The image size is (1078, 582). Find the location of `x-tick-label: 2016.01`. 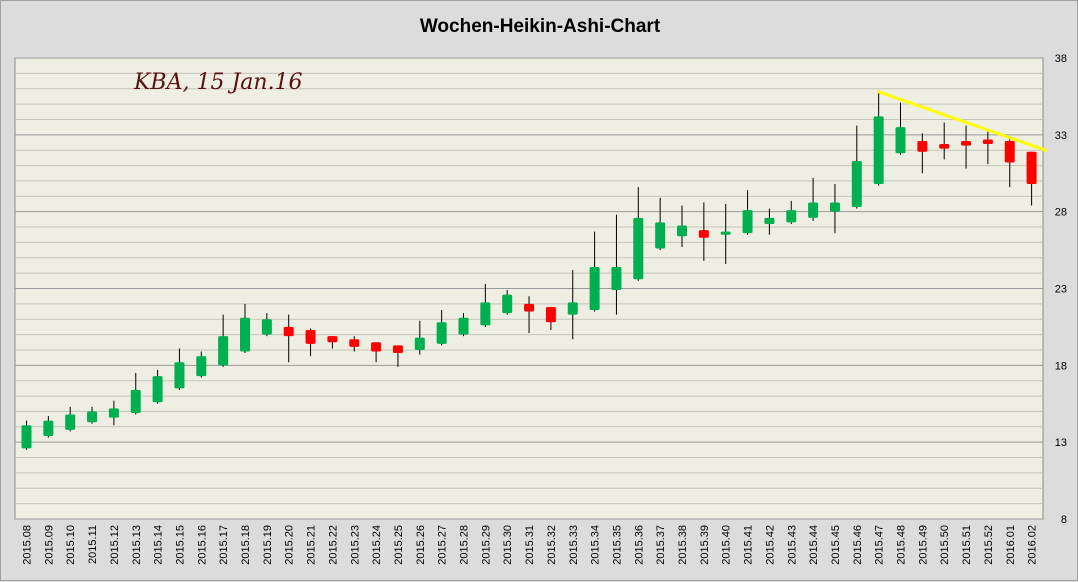

x-tick-label: 2016.01 is located at coordinates (1011, 545).